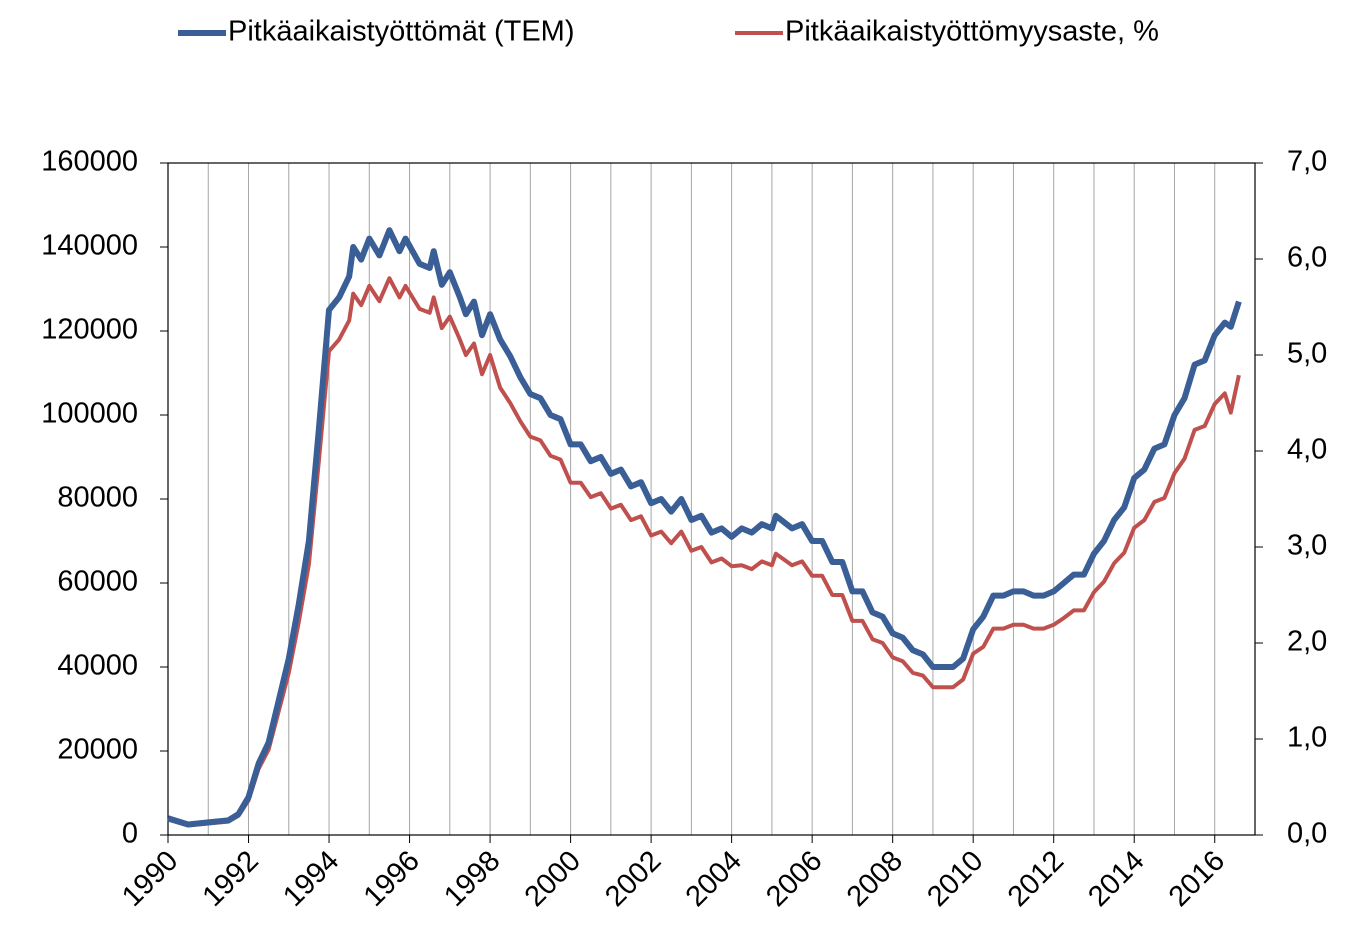  I want to click on x-tick-label: 2008, so click(875, 879).